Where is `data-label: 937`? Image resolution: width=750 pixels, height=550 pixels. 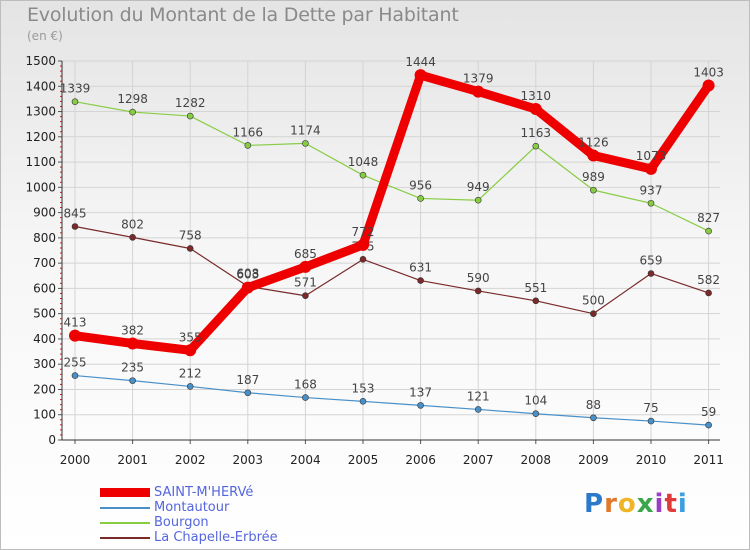
data-label: 937 is located at coordinates (651, 190).